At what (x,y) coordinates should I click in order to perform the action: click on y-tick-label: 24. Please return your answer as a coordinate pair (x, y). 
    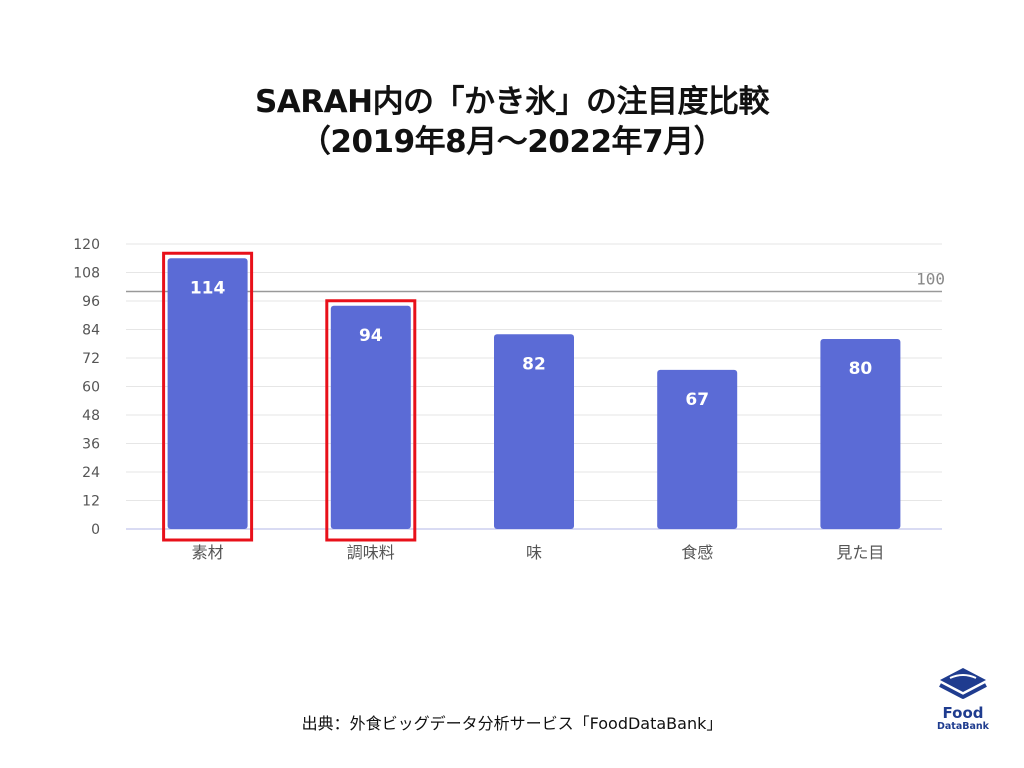
    Looking at the image, I should click on (91, 473).